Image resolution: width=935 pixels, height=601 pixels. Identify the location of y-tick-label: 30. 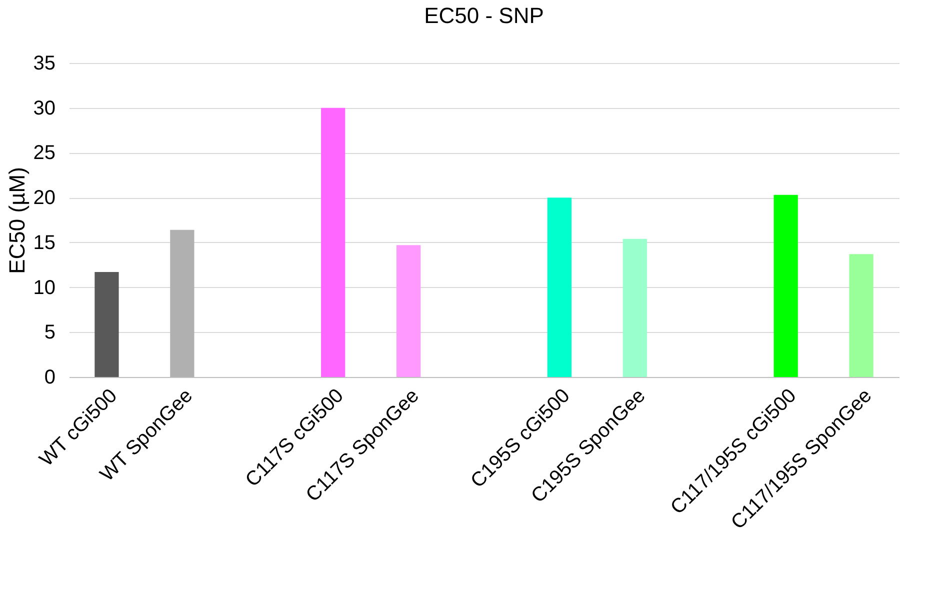
(44, 108).